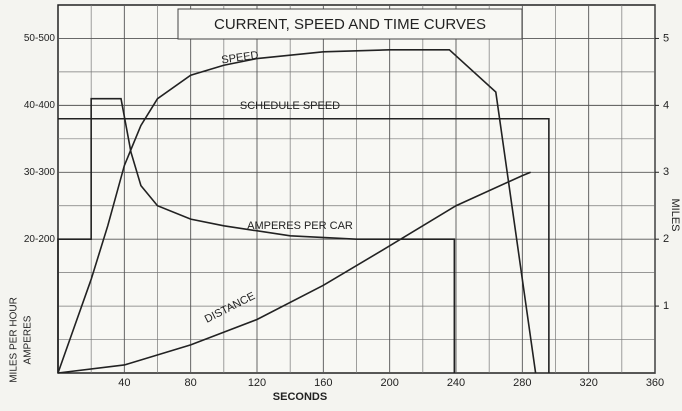 The height and width of the screenshot is (411, 682). I want to click on y2-tick-label: 2, so click(666, 239).